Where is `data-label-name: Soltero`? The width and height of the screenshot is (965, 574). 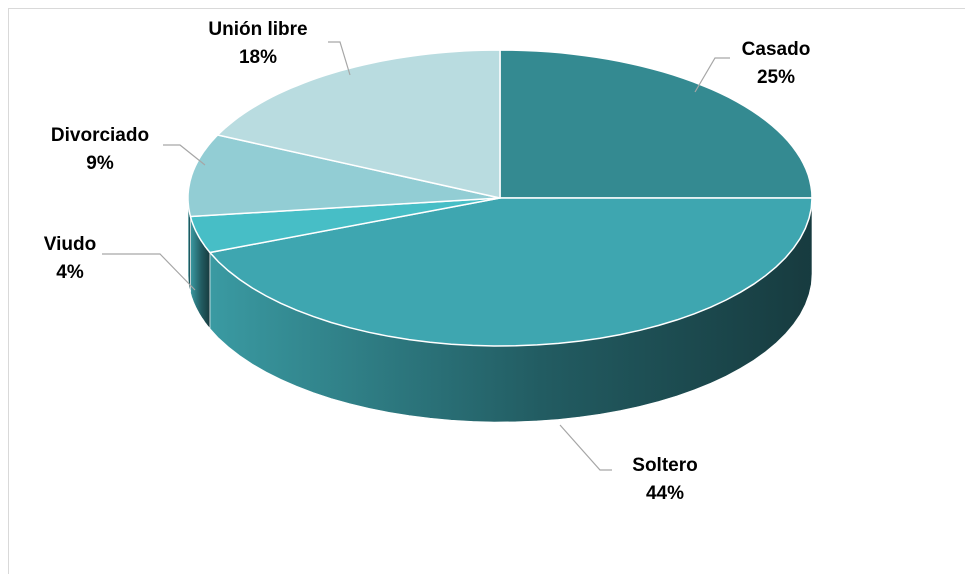 data-label-name: Soltero is located at coordinates (664, 465).